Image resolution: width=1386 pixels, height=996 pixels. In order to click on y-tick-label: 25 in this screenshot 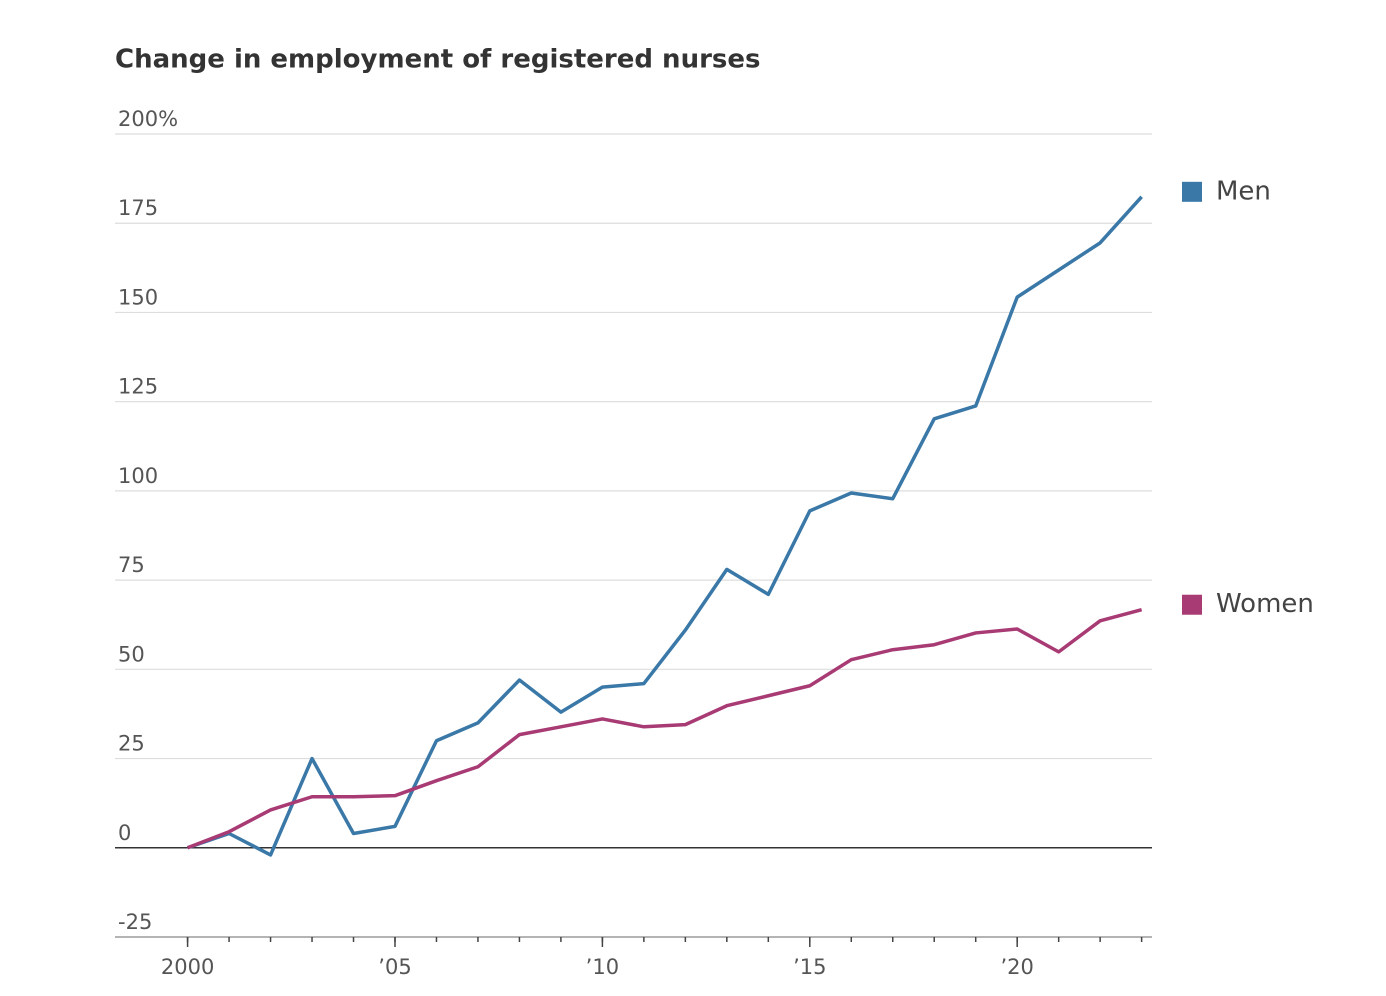, I will do `click(131, 744)`.